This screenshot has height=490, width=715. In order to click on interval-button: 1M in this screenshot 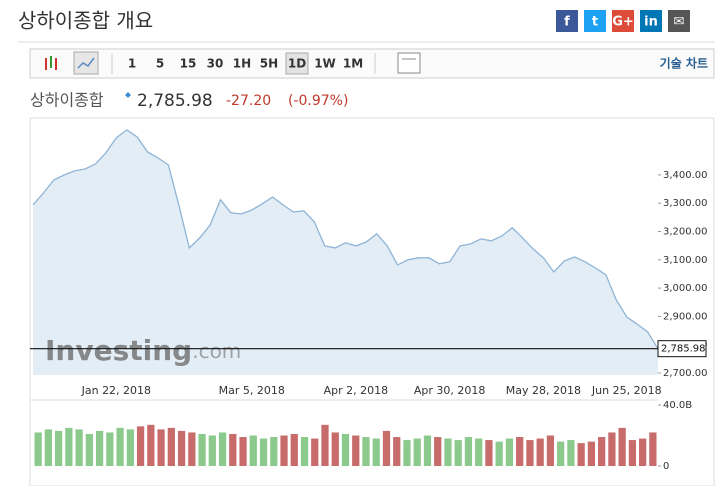, I will do `click(353, 64)`.